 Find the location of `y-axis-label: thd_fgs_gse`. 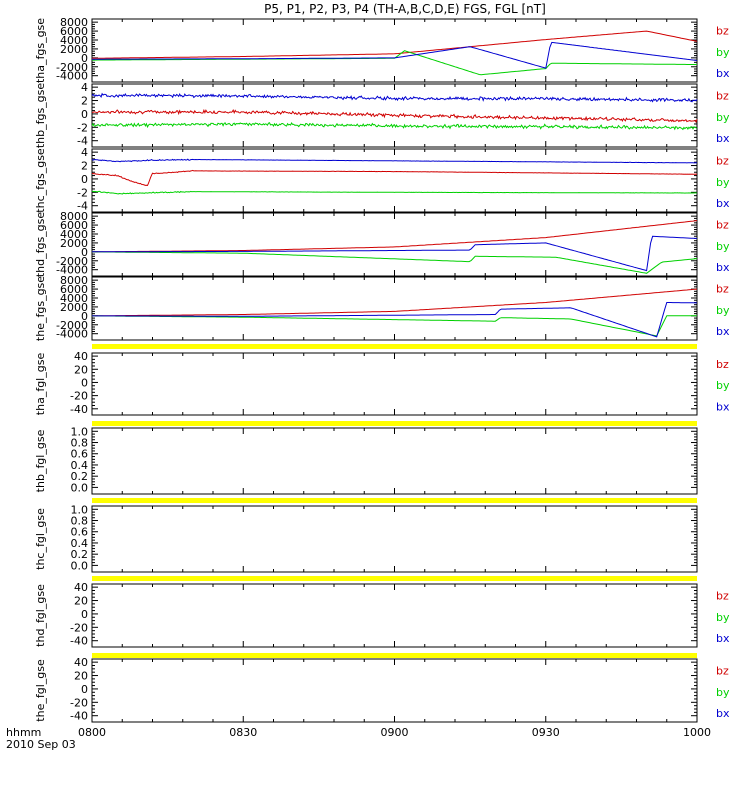

y-axis-label: thd_fgs_gse is located at coordinates (40, 245).